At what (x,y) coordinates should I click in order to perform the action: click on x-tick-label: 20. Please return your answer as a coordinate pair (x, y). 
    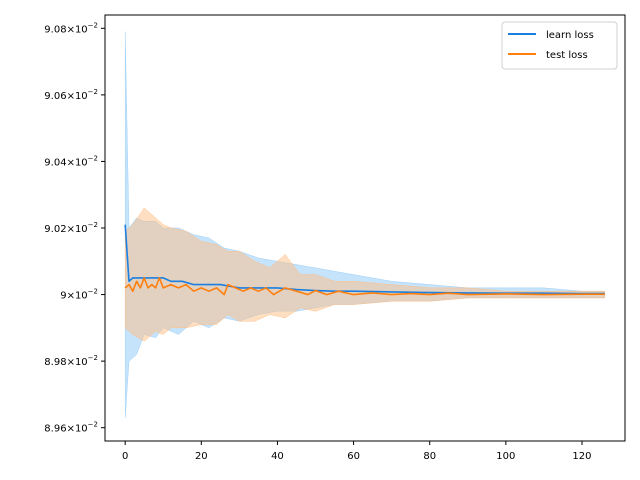
    Looking at the image, I should click on (201, 456).